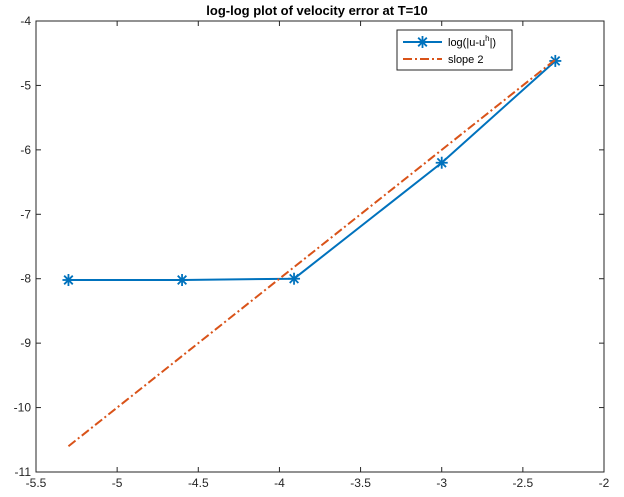 The height and width of the screenshot is (497, 624). I want to click on y-tick-label: -6, so click(25, 150).